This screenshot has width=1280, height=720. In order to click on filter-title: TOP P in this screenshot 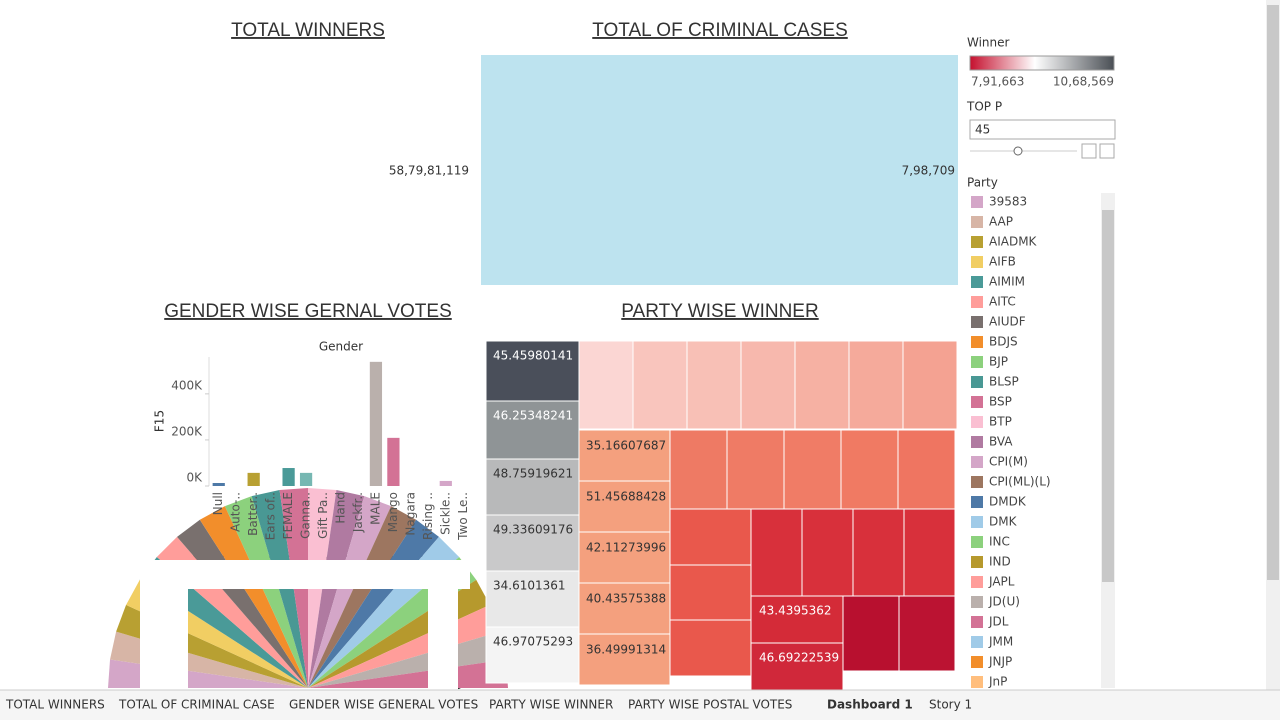, I will do `click(984, 107)`.